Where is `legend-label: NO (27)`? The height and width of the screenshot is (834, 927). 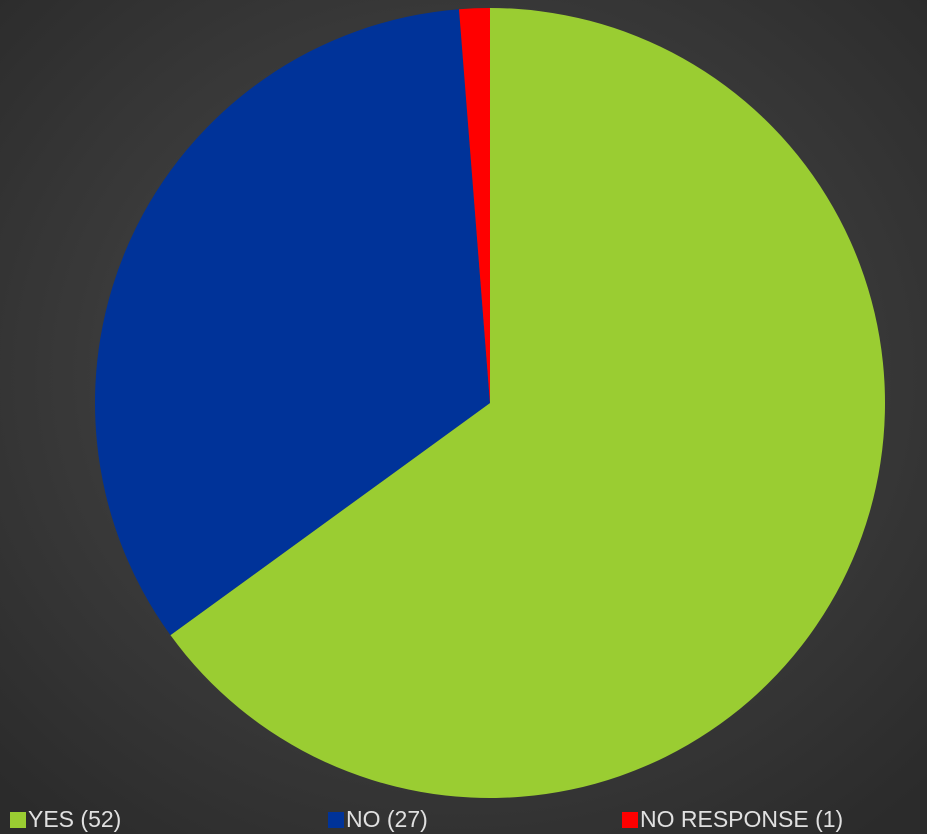 legend-label: NO (27) is located at coordinates (387, 819).